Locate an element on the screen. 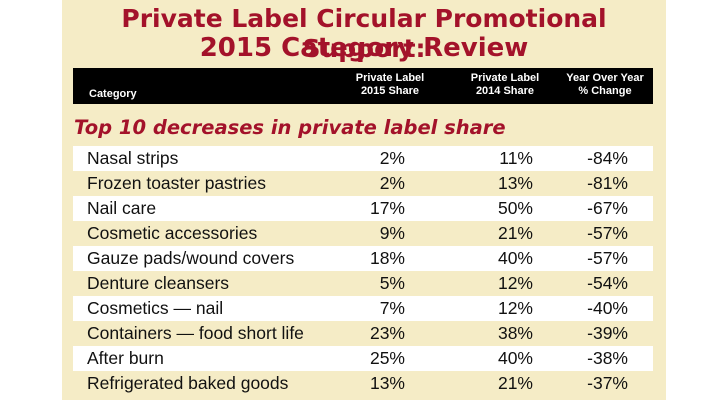  cell-change: -38% is located at coordinates (607, 358).